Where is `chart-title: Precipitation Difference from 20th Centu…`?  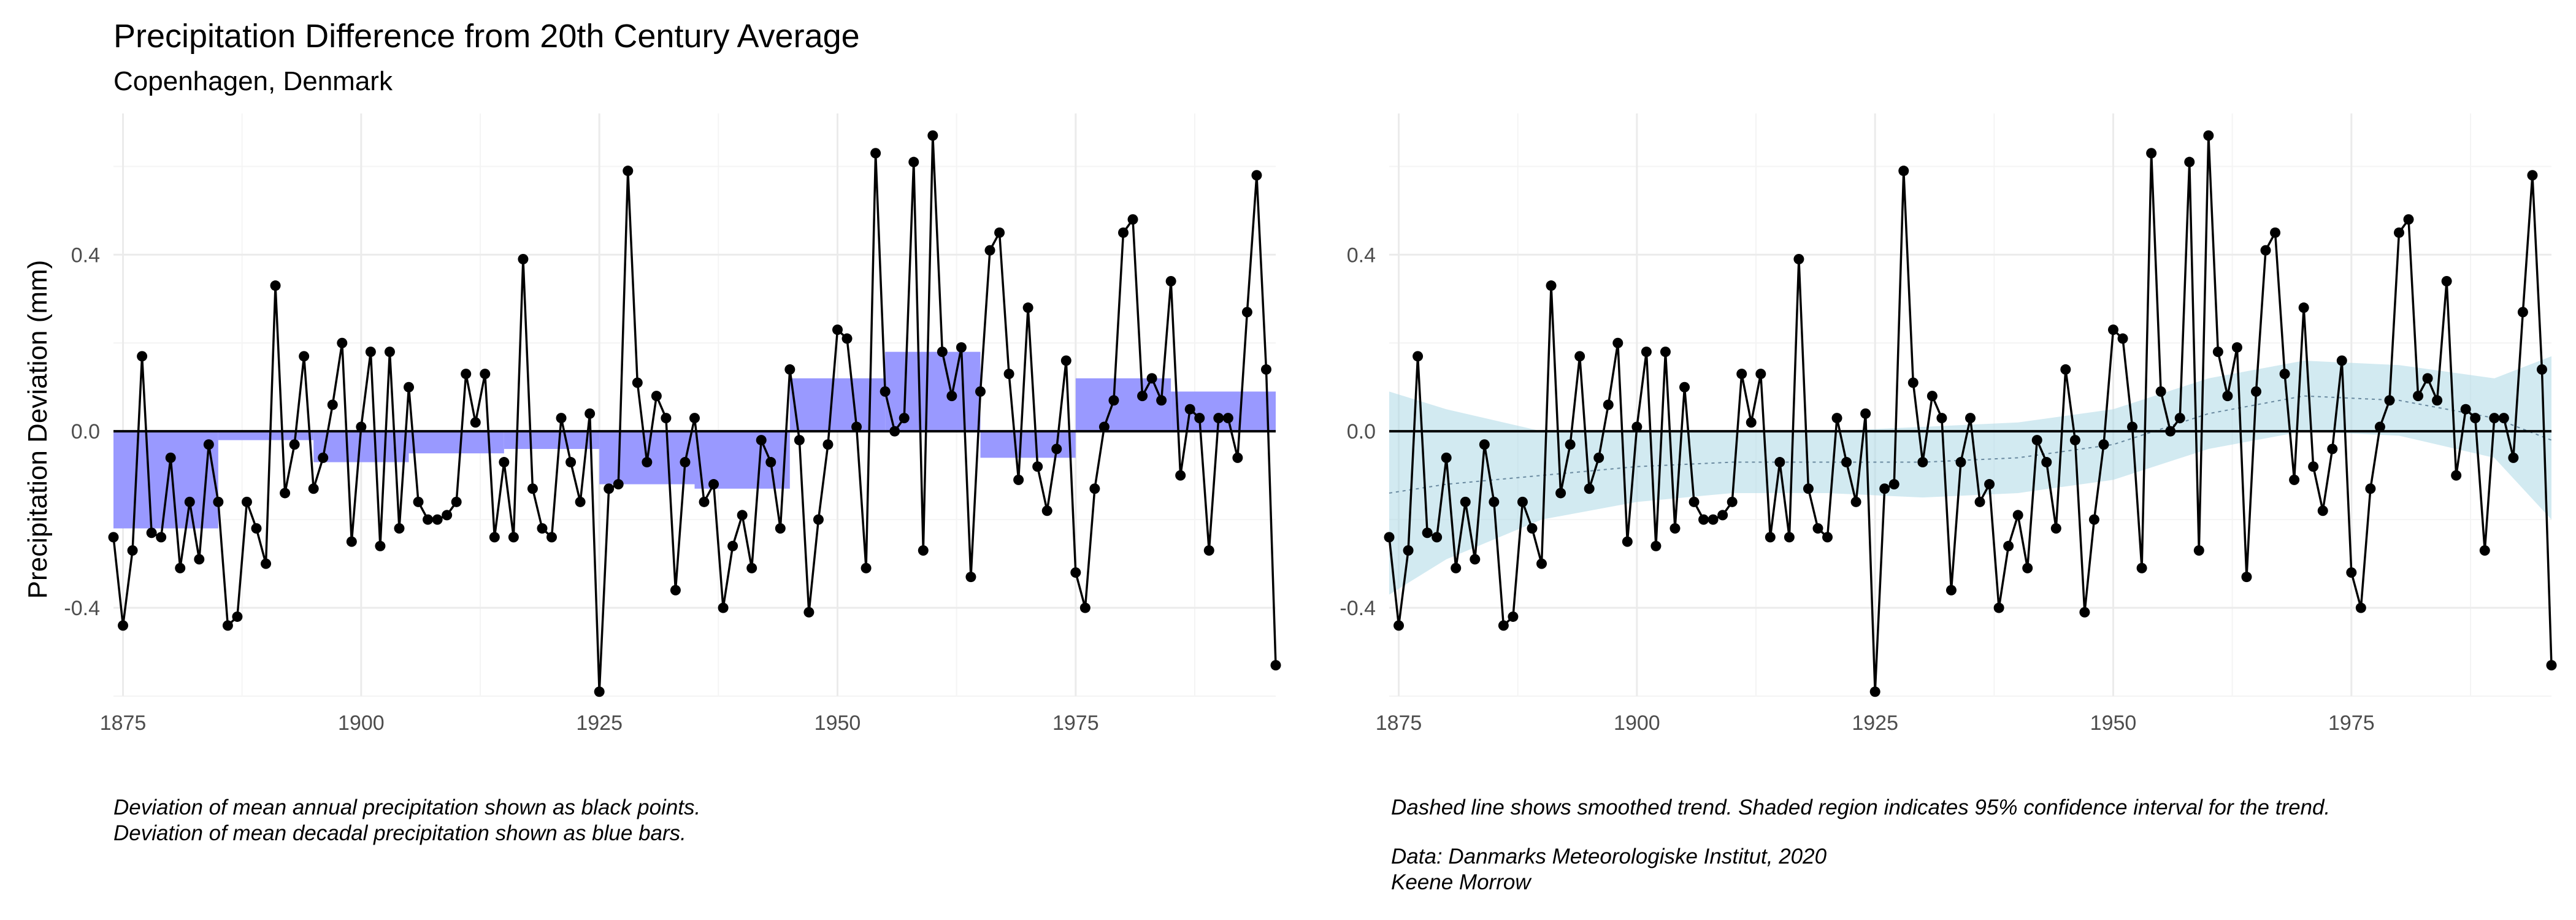 chart-title: Precipitation Difference from 20th Centu… is located at coordinates (486, 36).